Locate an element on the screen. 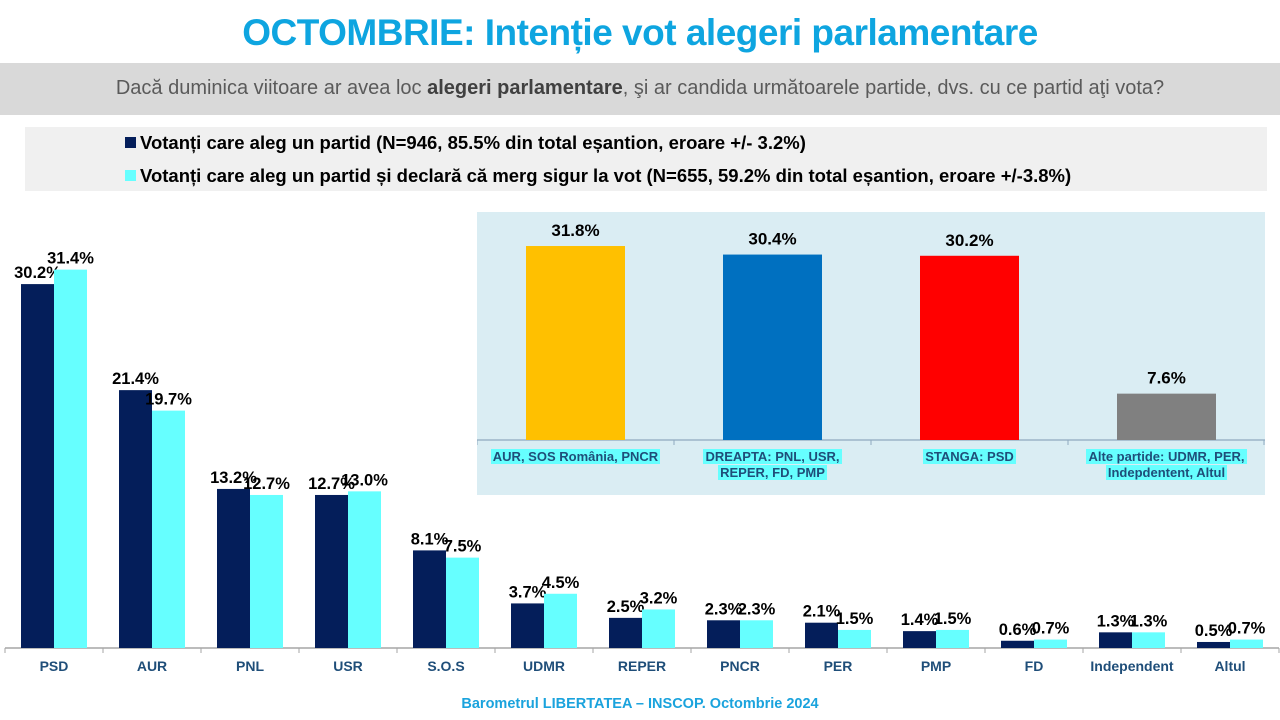  inset-data-label: 30.2% is located at coordinates (969, 240).